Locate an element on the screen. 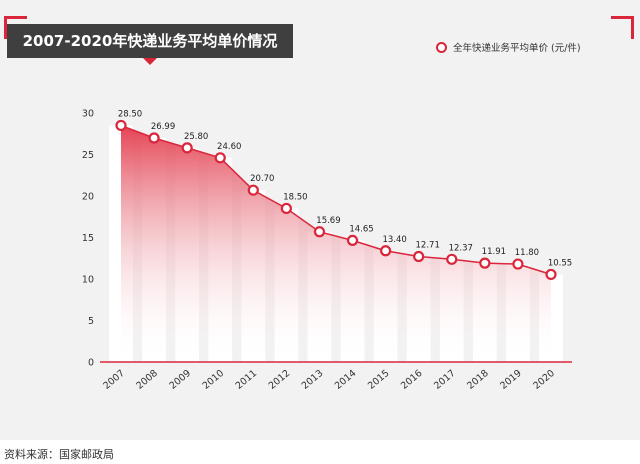  data-label: 28.50 is located at coordinates (130, 114).